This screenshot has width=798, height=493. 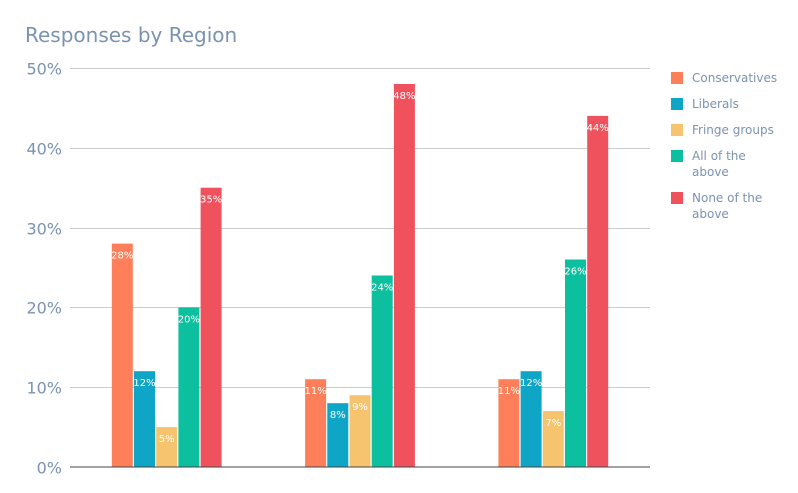 I want to click on legend-item-conservatives: Conservatives, so click(x=726, y=78).